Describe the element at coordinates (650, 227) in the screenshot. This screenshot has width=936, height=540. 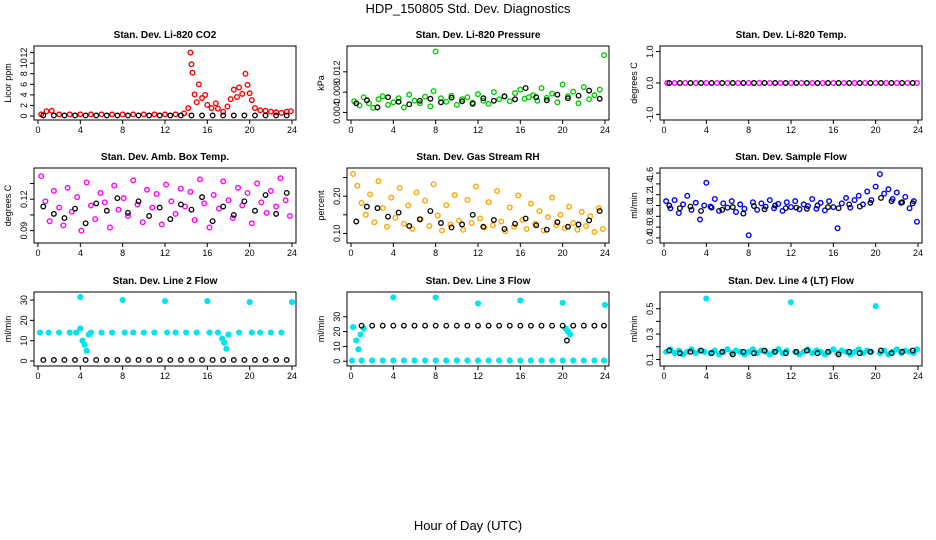
I see `y-tick-label: 0.6` at that location.